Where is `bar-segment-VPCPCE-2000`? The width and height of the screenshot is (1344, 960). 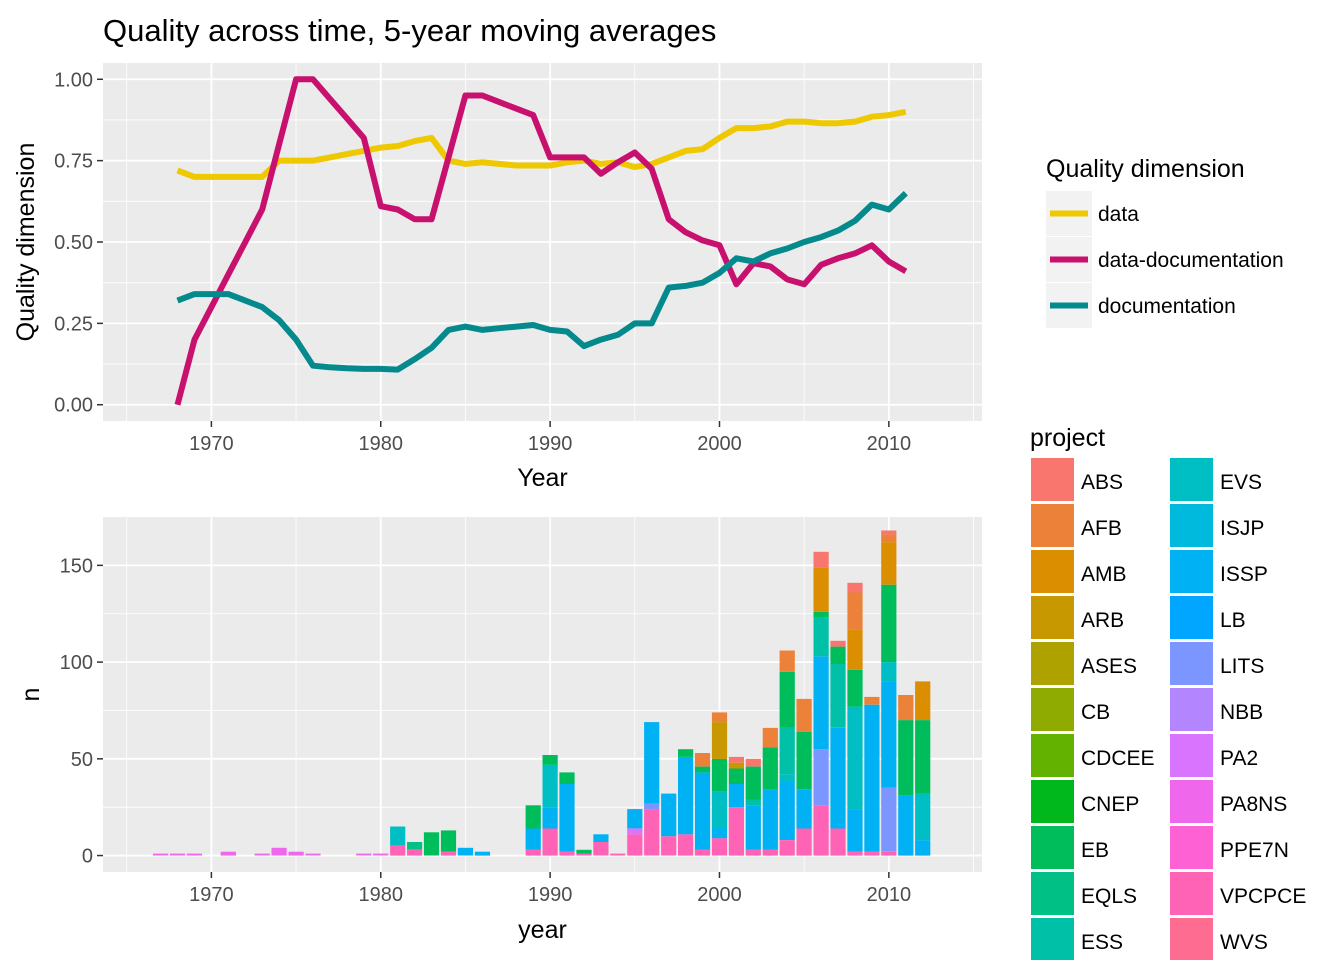
bar-segment-VPCPCE-2000 is located at coordinates (719, 847).